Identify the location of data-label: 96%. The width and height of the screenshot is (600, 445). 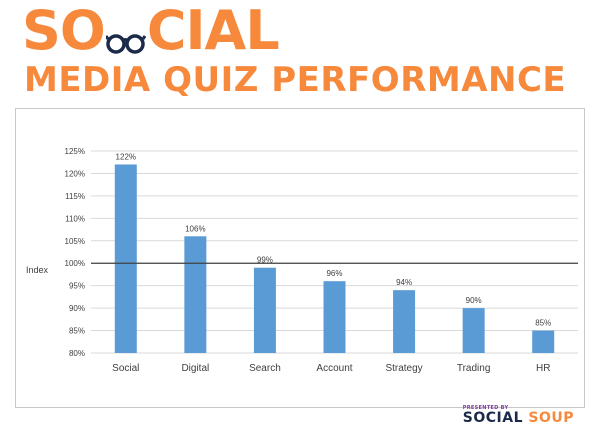
(334, 273).